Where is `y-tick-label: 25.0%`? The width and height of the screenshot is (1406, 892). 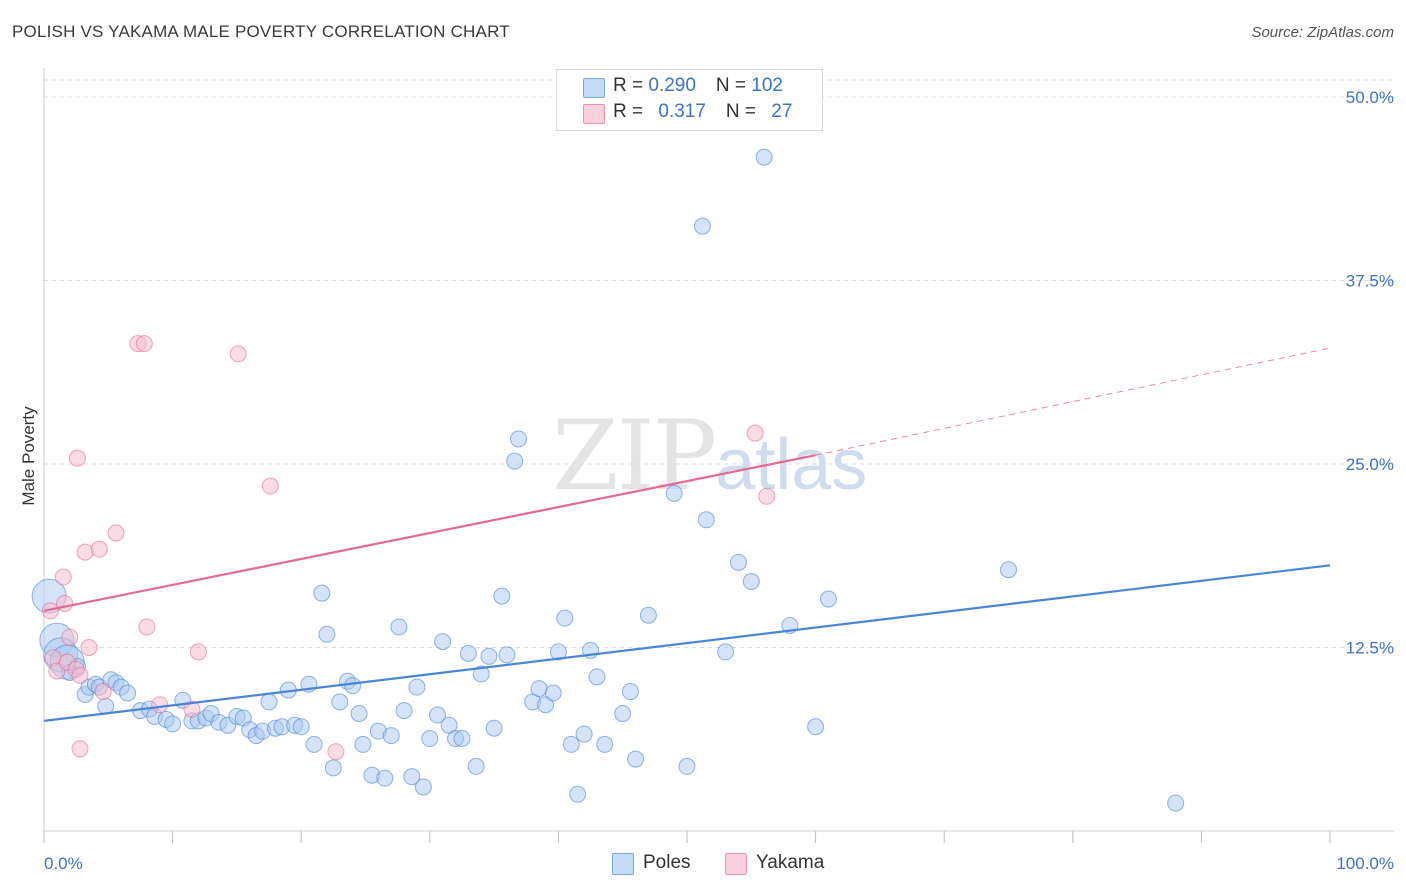
y-tick-label: 25.0% is located at coordinates (1370, 464).